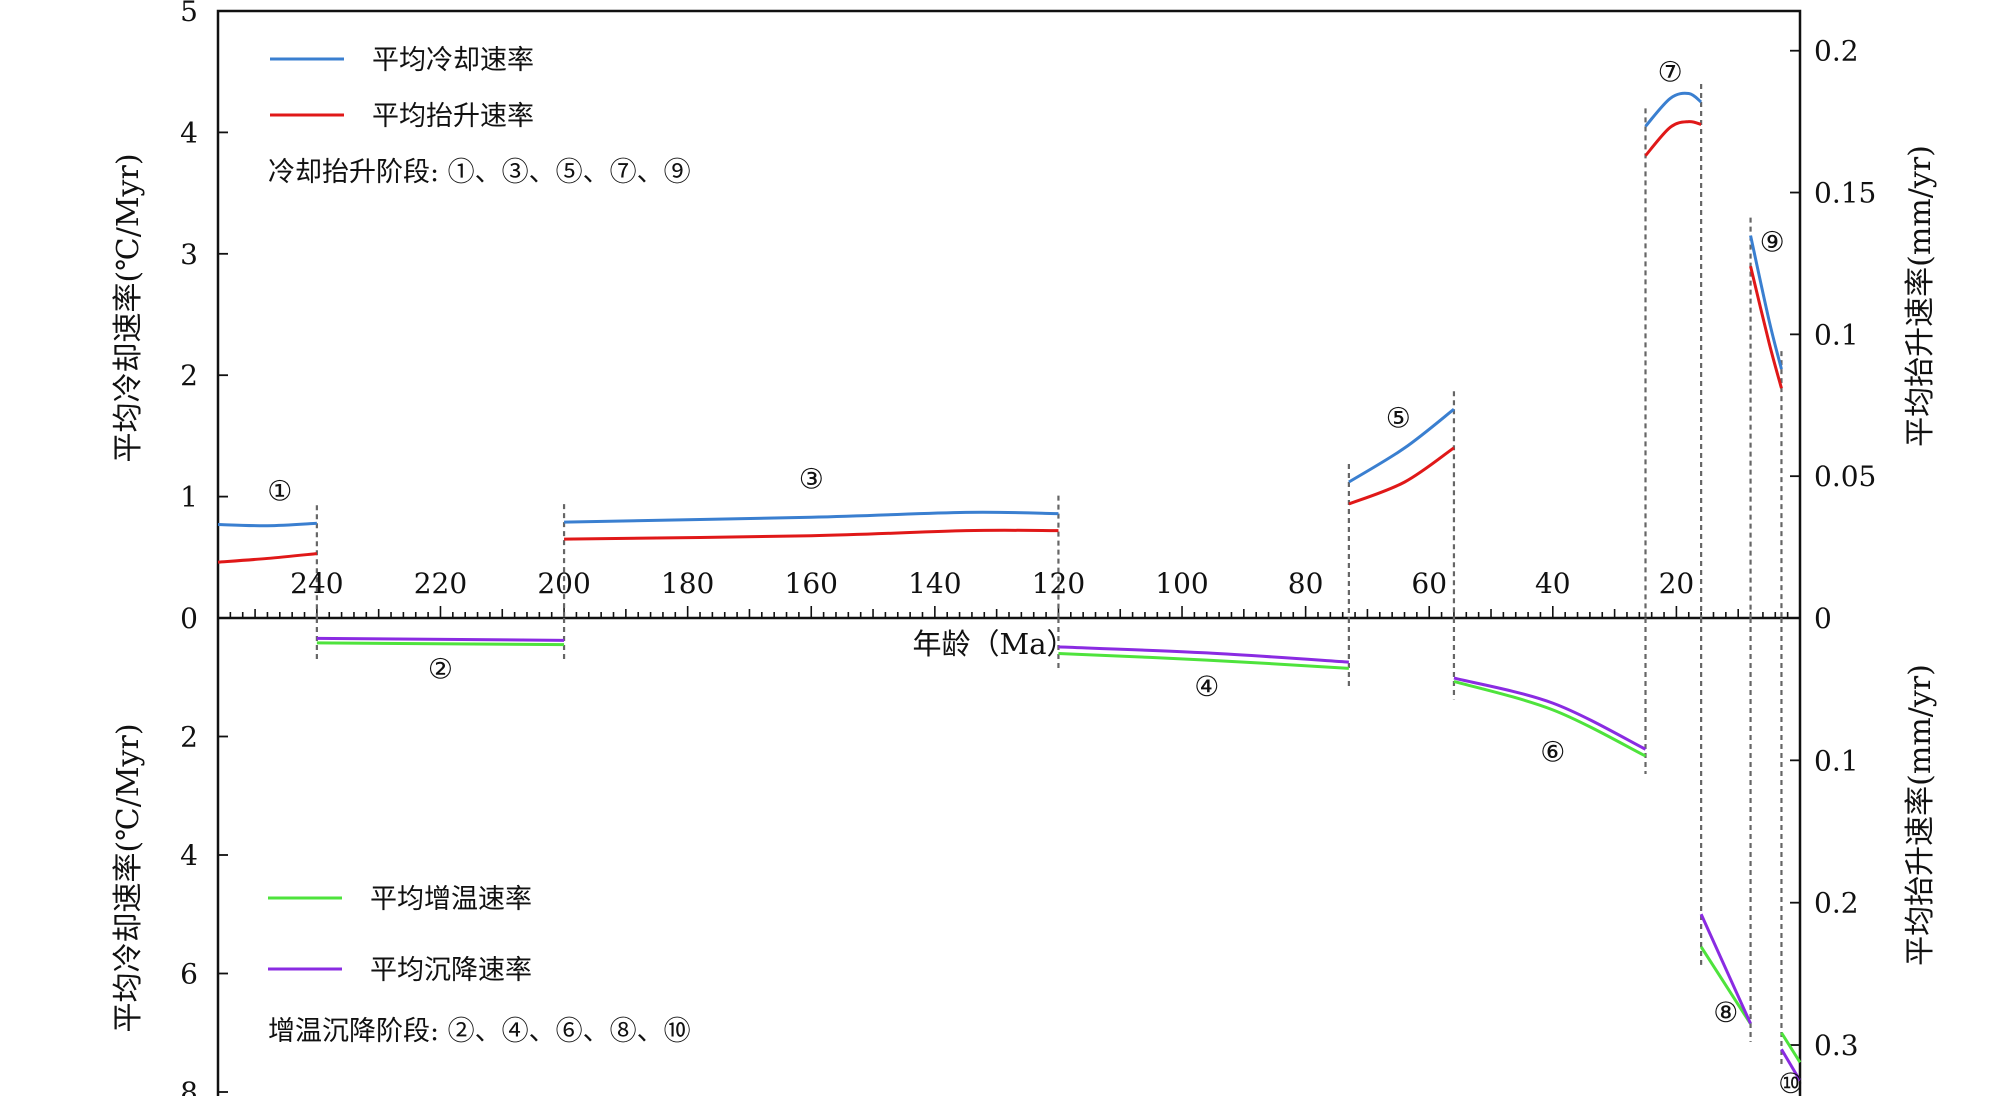 Image resolution: width=2008 pixels, height=1096 pixels. What do you see at coordinates (1836, 1045) in the screenshot?
I see `lower-right-tick-label: 0.3` at bounding box center [1836, 1045].